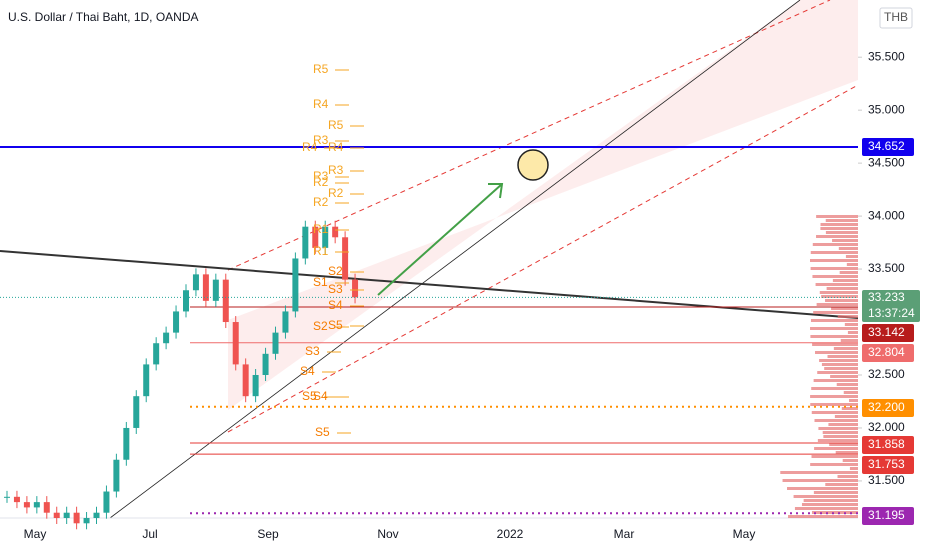 Image resolution: width=932 pixels, height=555 pixels. I want to click on price-badge-label: 31.753, so click(886, 464).